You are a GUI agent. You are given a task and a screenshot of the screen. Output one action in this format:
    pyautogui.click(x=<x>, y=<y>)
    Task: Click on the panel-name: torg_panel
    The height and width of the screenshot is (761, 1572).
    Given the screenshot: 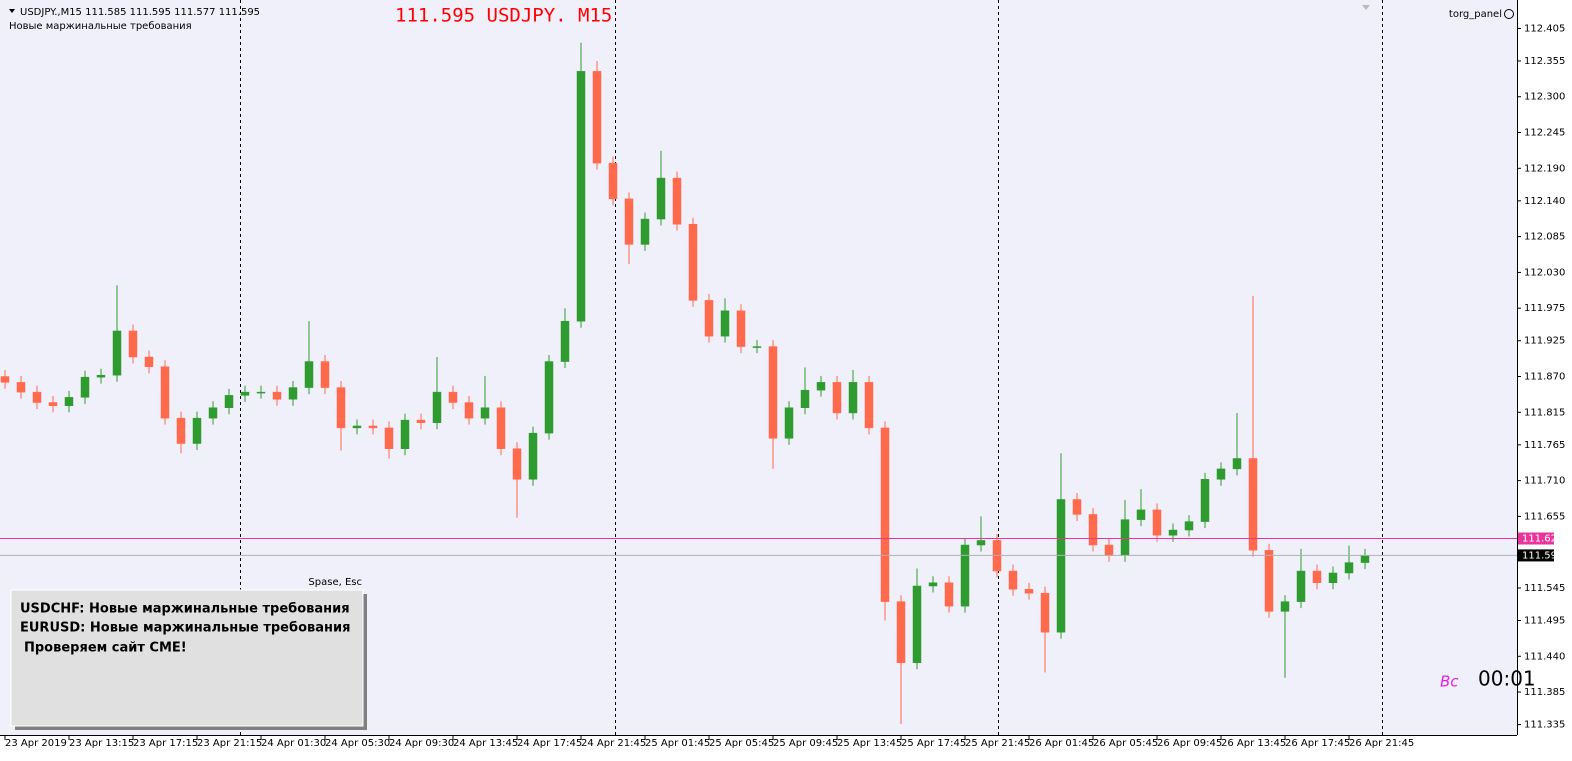 What is the action you would take?
    pyautogui.click(x=1475, y=14)
    